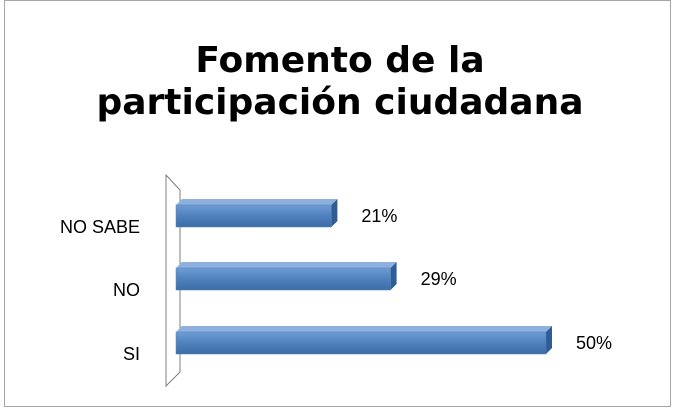 The image size is (673, 409). I want to click on y-tick-label: SI, so click(131, 354).